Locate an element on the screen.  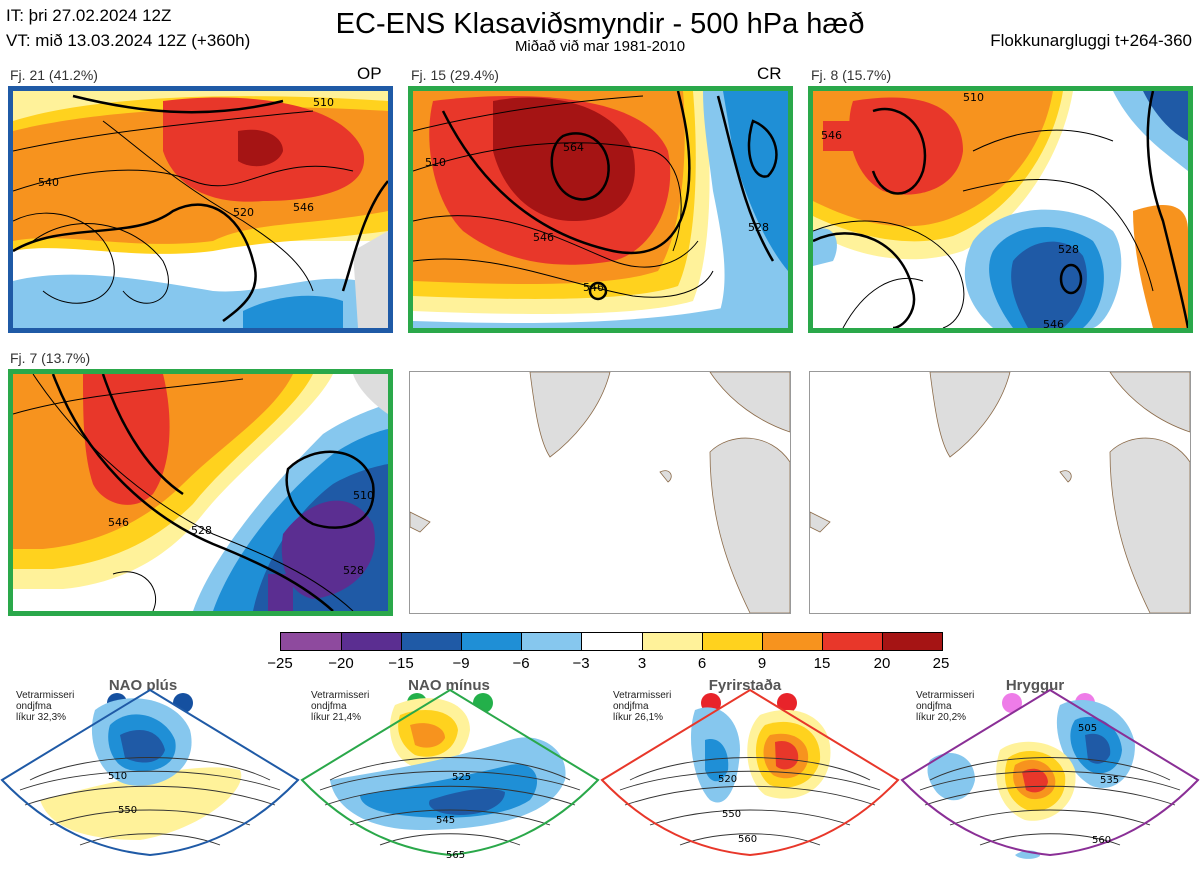
regime-3-dot is located at coordinates (787, 703).